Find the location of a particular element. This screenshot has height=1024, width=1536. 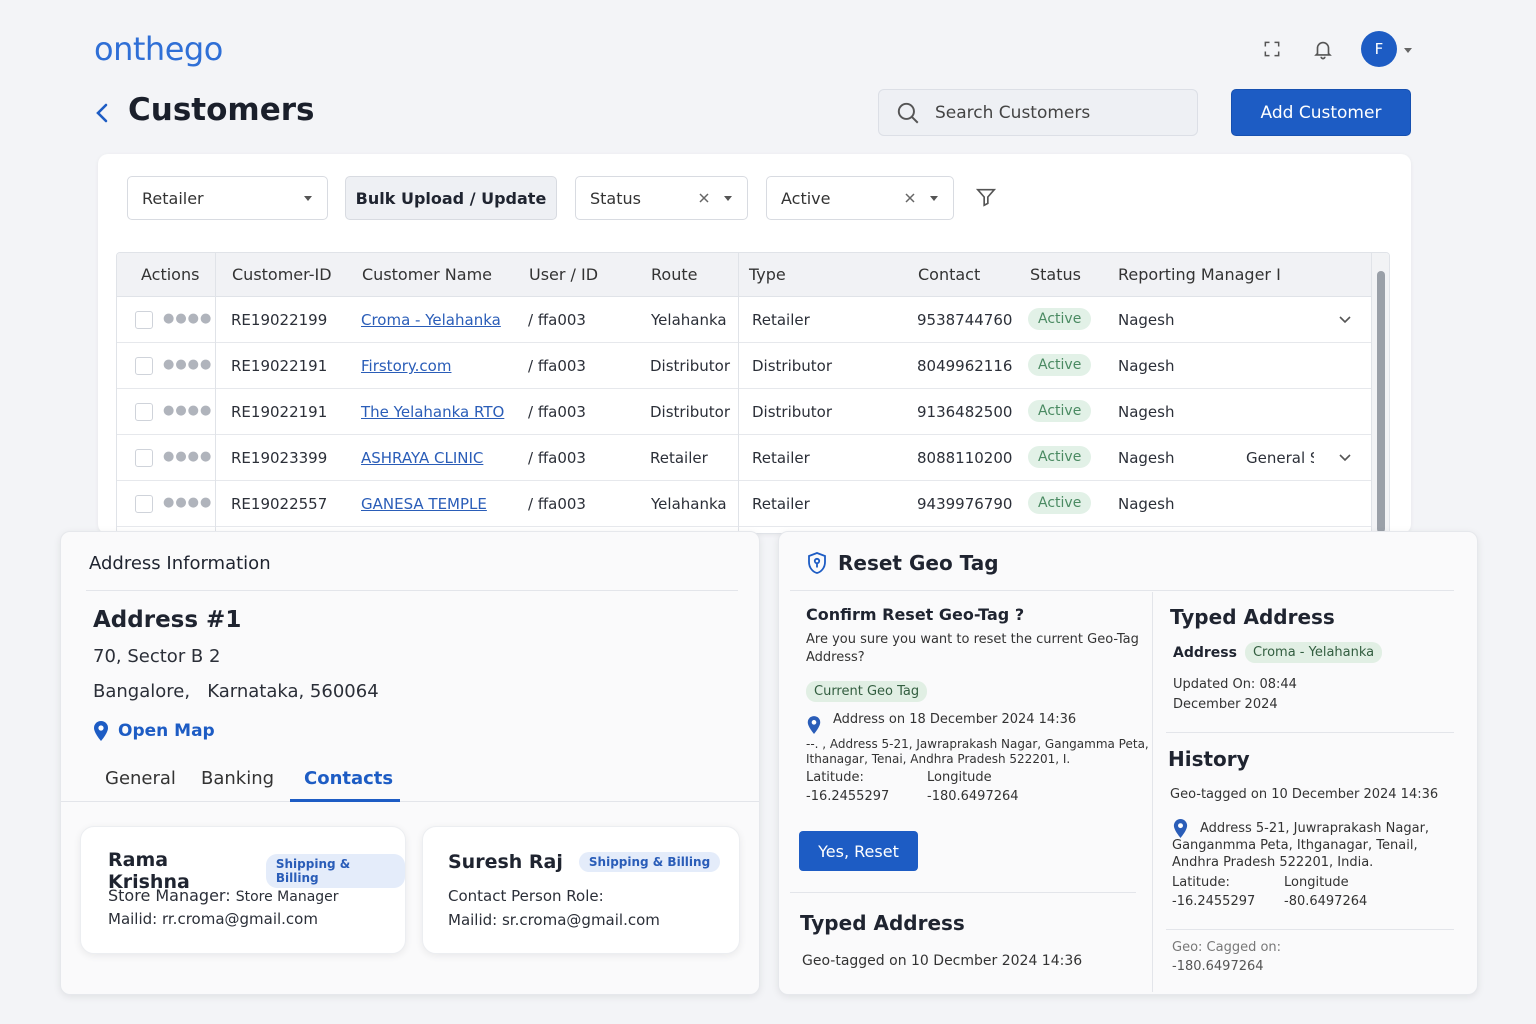

contact-name: Rama Krishna is located at coordinates (149, 871).